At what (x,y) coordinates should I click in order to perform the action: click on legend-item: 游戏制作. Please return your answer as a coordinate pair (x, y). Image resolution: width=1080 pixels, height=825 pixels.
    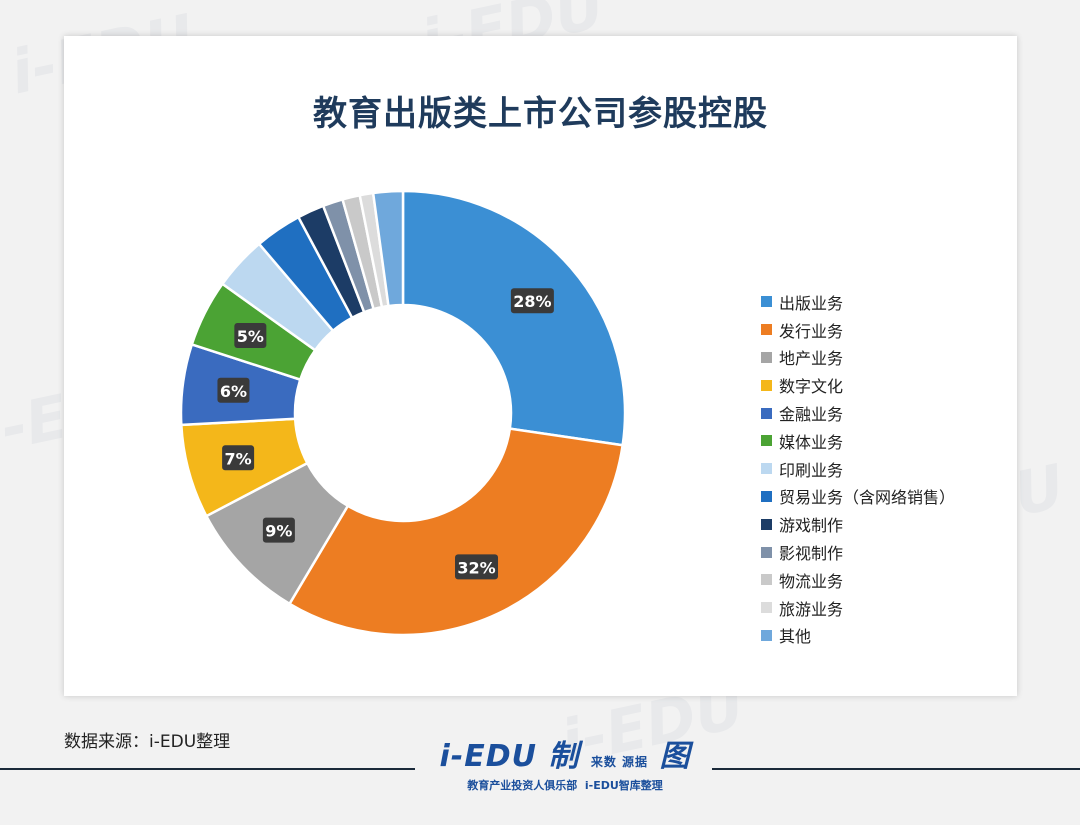
    Looking at the image, I should click on (858, 524).